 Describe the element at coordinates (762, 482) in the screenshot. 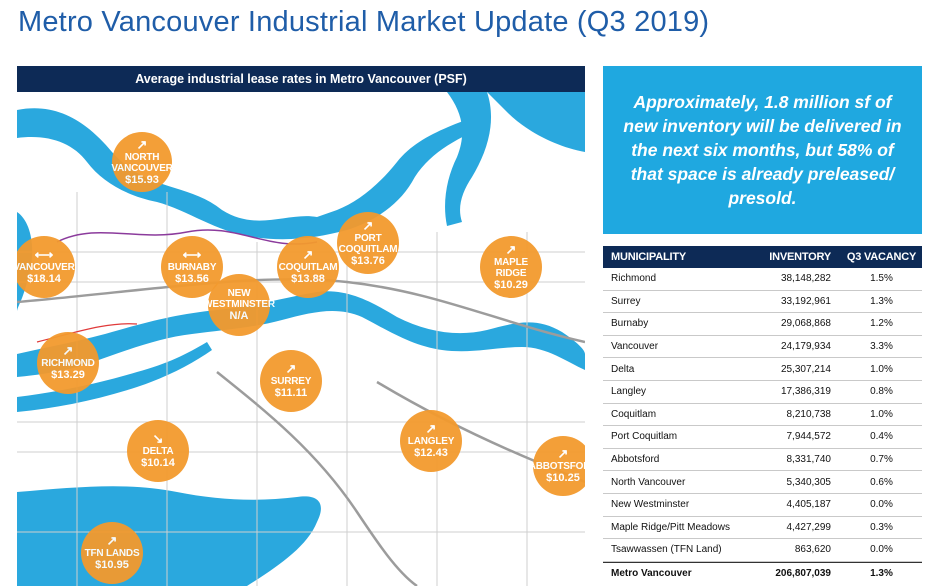

I see `table-row: North Vancouver 5,340,305 0.6%` at that location.